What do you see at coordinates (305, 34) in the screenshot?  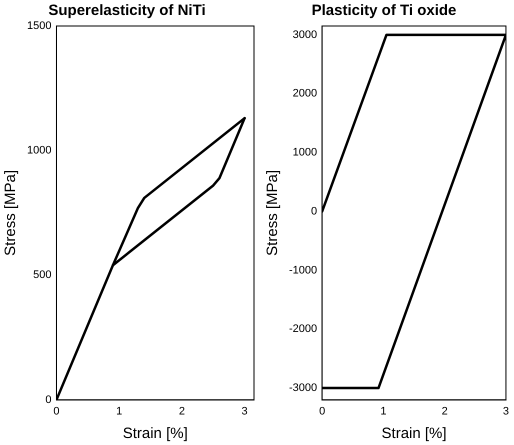 I see `y-tick-label: 3000` at bounding box center [305, 34].